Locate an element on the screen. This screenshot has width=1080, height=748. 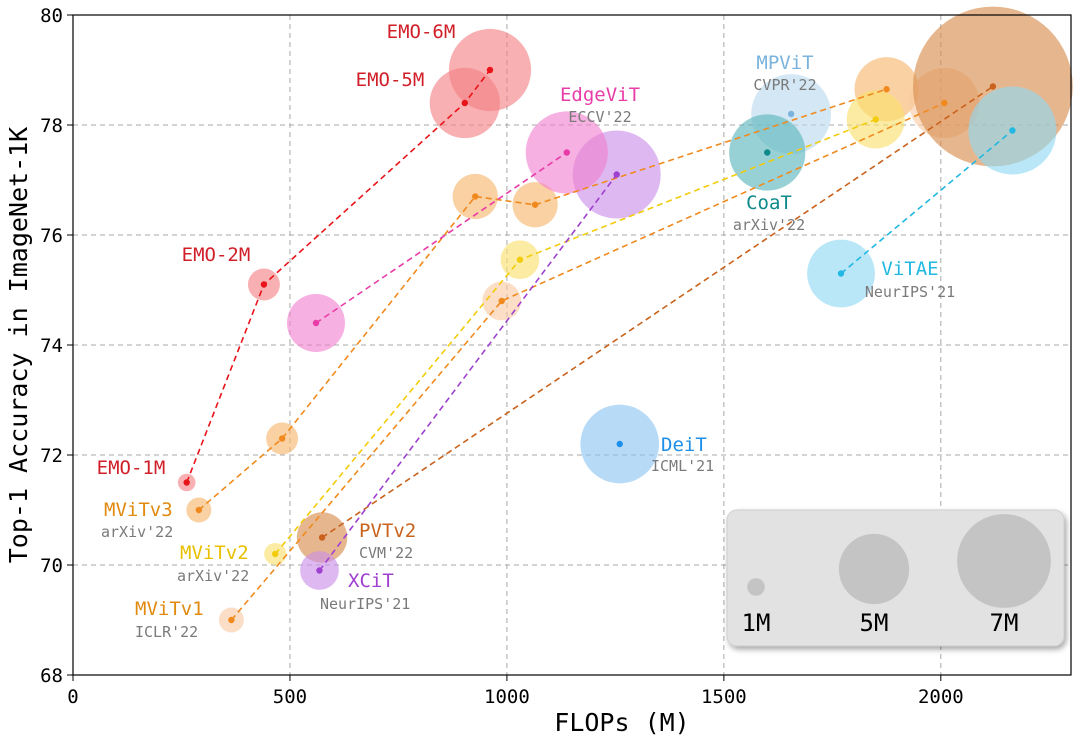
coat-venue-label: arXiv'22 is located at coordinates (769, 225).